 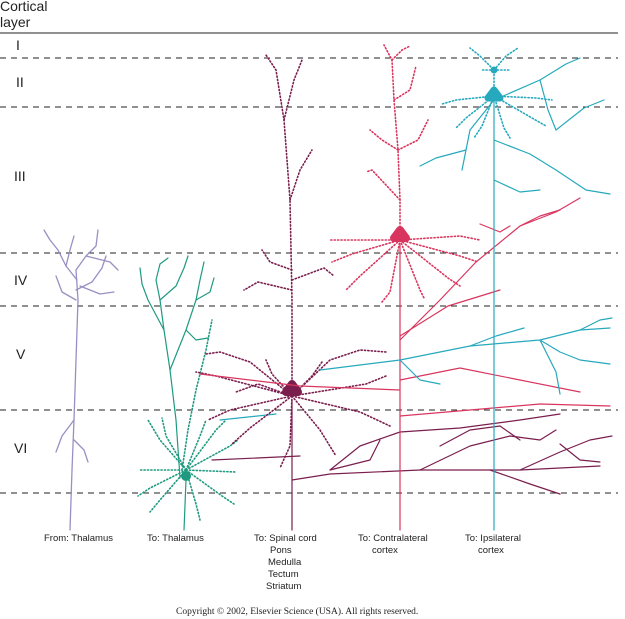 I want to click on layer-label-III: III, so click(x=20, y=176).